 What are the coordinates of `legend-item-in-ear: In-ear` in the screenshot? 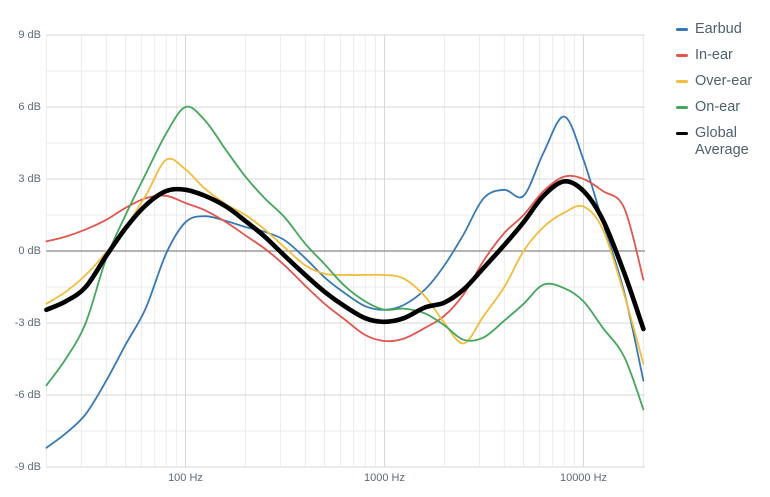 It's located at (721, 55).